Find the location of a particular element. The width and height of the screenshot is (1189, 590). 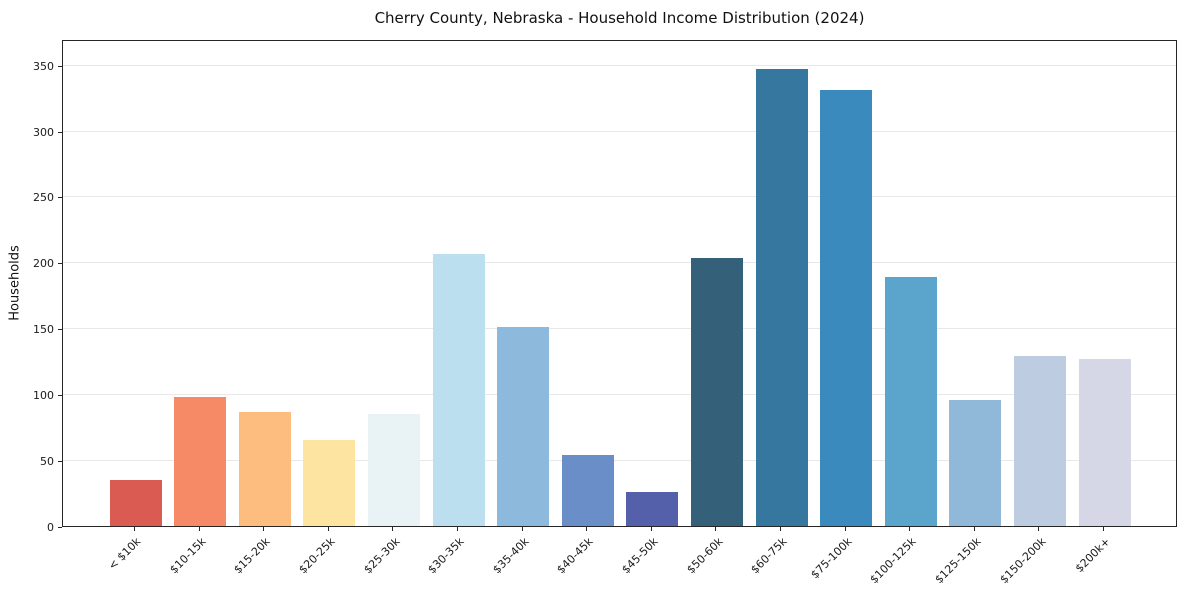

x-tick-label-text: $150-200k is located at coordinates (1022, 561).